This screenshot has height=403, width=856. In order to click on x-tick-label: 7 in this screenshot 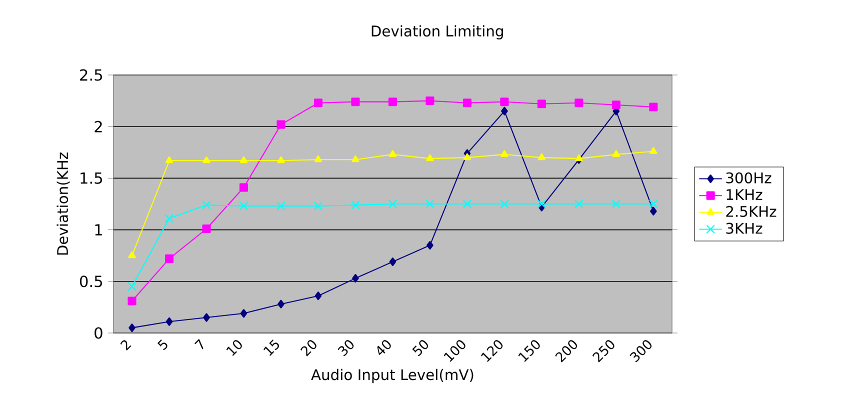, I will do `click(199, 344)`.